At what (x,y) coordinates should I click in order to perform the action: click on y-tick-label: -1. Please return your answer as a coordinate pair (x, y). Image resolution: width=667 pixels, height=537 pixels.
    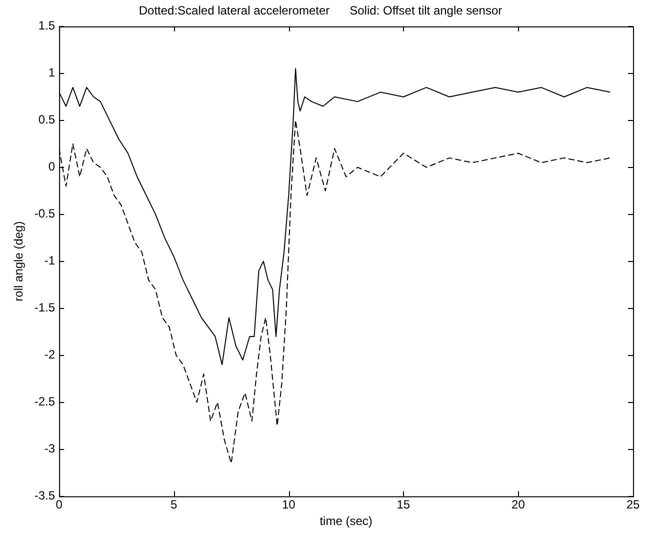
    Looking at the image, I should click on (50, 261).